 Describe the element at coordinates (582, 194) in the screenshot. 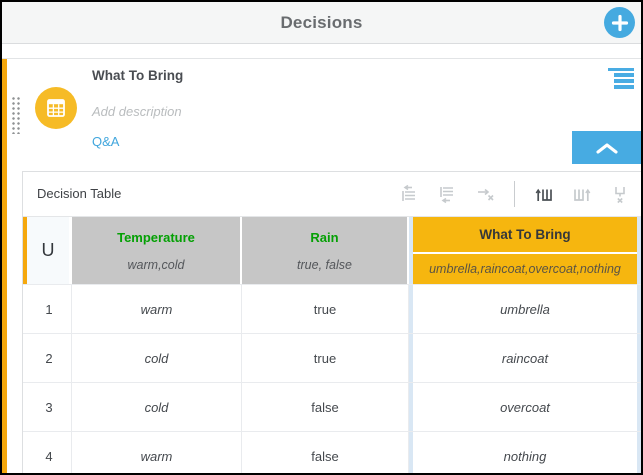

I see `insert-column-right-icon` at that location.